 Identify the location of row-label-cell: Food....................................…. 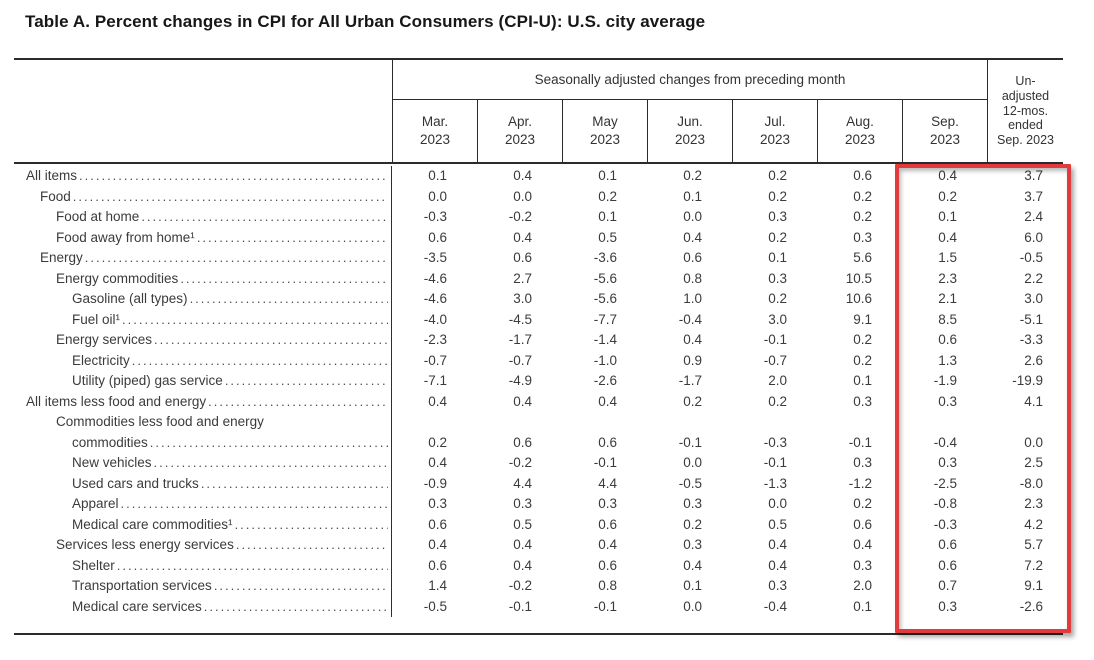
(203, 197).